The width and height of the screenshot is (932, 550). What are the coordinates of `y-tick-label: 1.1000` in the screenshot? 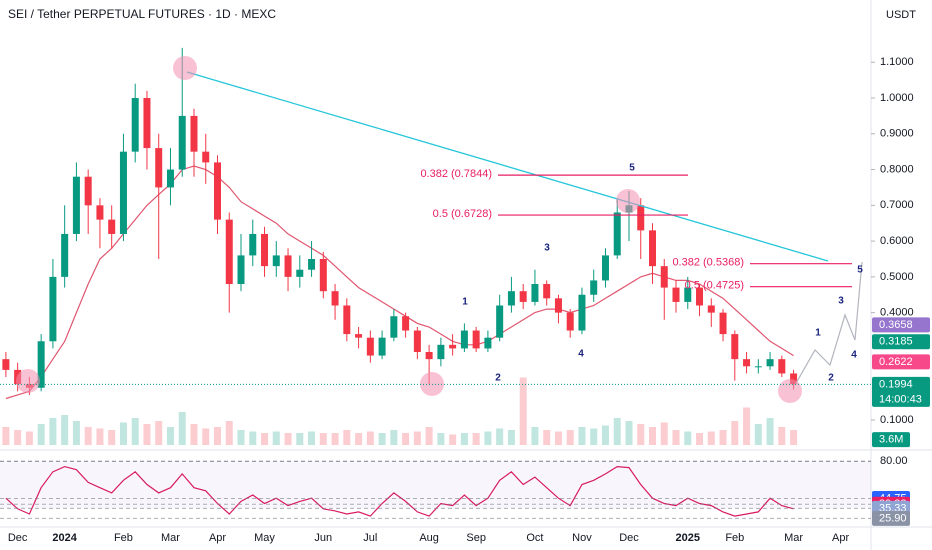 It's located at (897, 62).